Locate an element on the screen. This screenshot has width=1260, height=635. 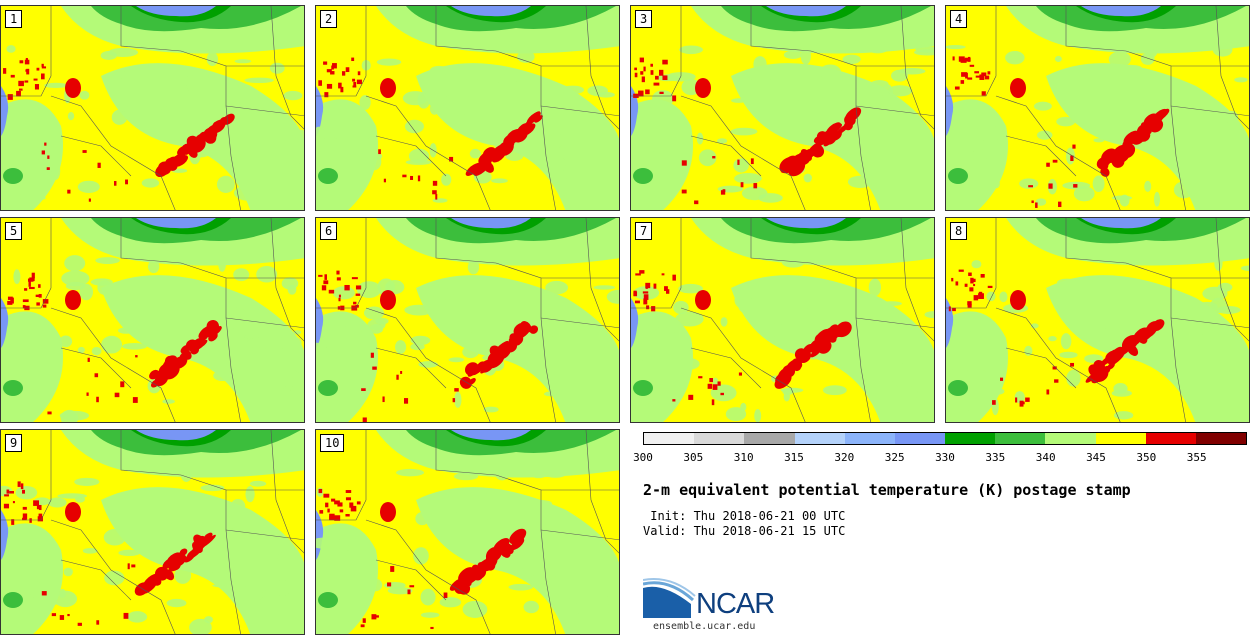
colorbar-tick-label: 340 is located at coordinates (1045, 457).